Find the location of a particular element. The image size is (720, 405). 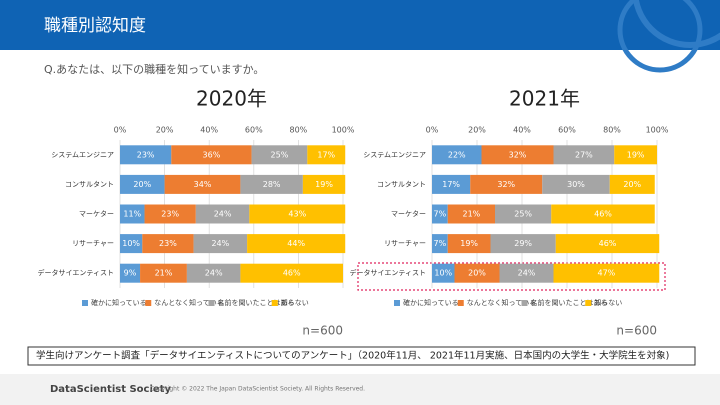

x-tick-label: 60% is located at coordinates (254, 130).